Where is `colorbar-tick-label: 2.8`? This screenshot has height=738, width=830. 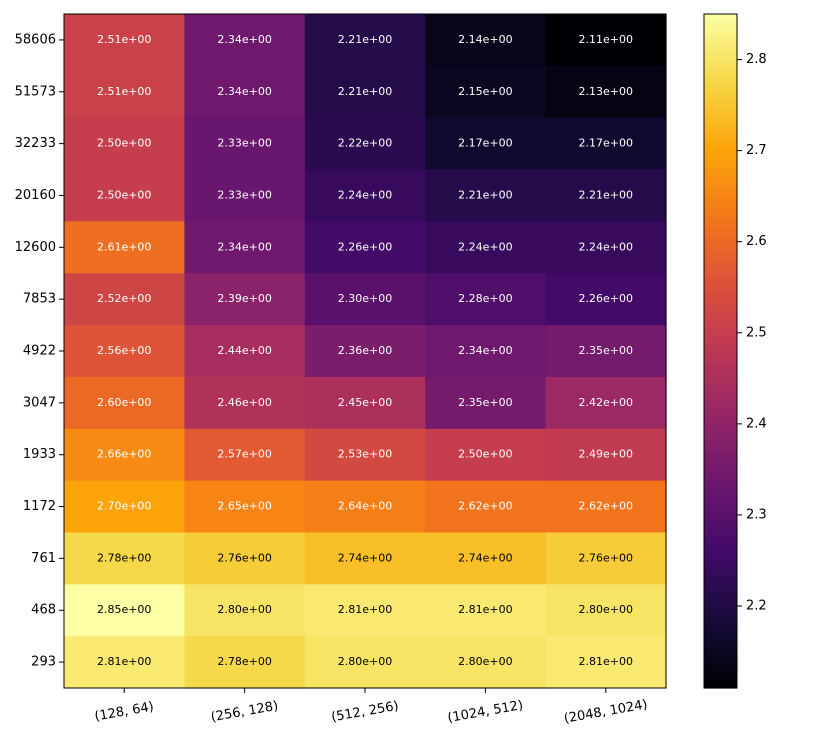
colorbar-tick-label: 2.8 is located at coordinates (756, 59).